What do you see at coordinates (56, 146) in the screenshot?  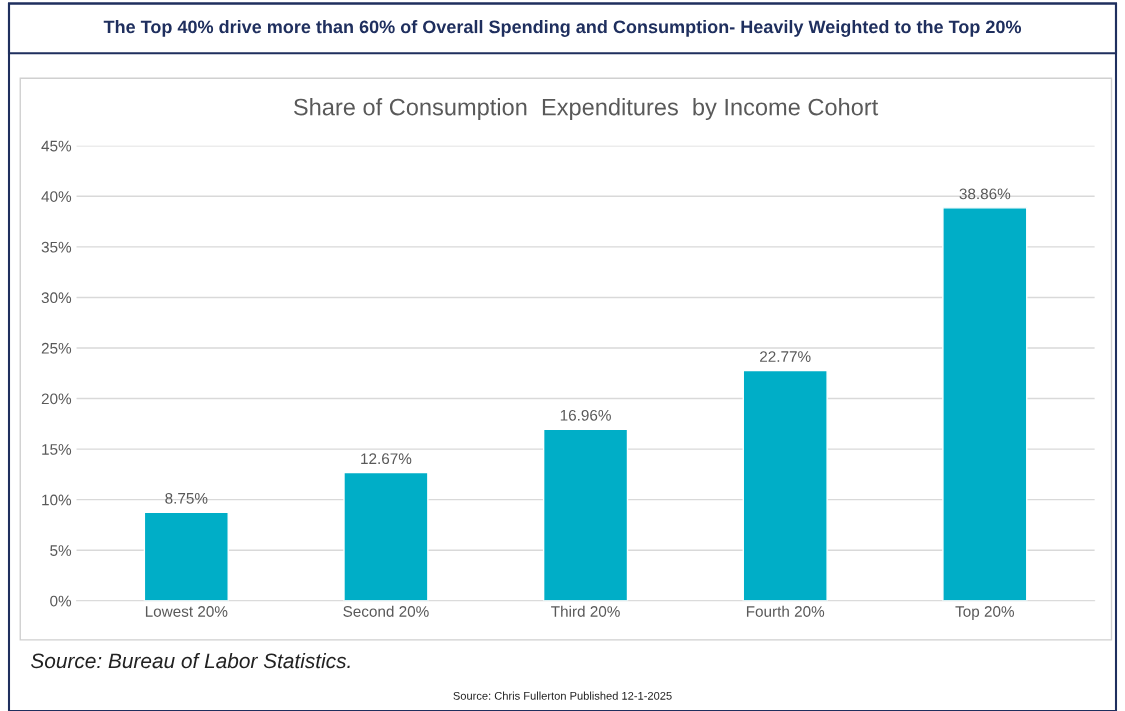 I see `y-tick-label: 45%` at bounding box center [56, 146].